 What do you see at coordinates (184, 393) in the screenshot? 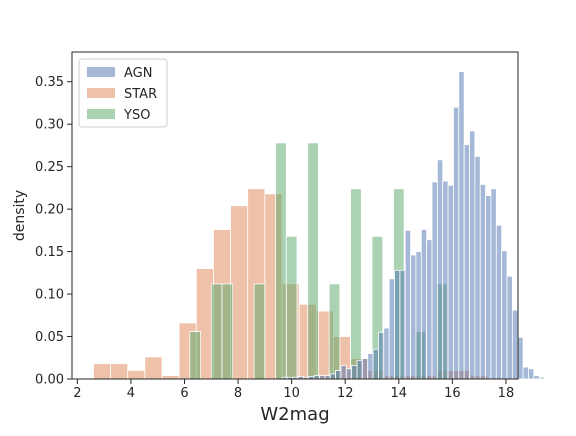
I see `x-tick-label: 6` at bounding box center [184, 393].